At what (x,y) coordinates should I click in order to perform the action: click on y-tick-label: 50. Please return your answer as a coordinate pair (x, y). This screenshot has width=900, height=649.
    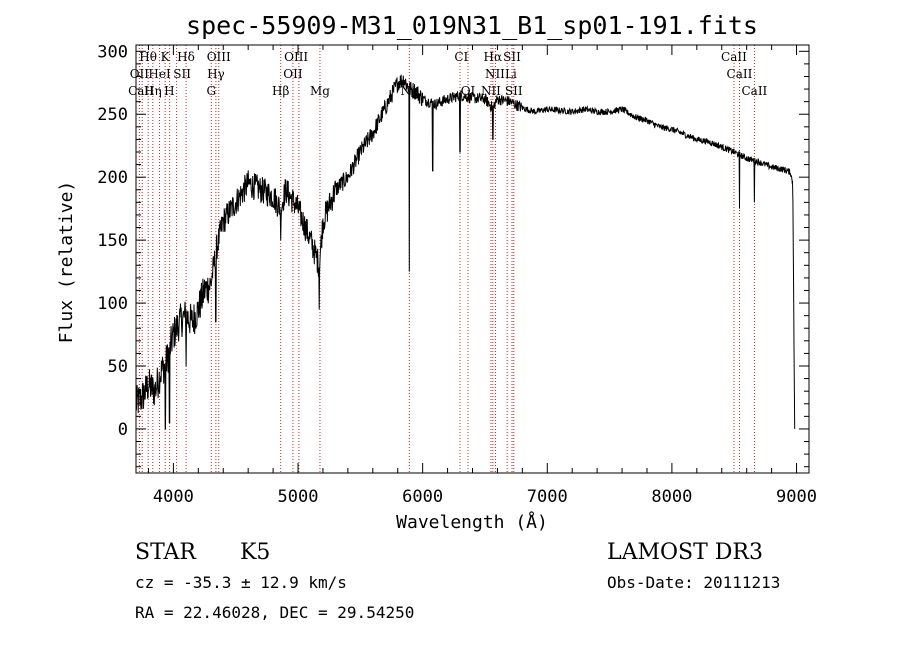
    Looking at the image, I should click on (118, 367).